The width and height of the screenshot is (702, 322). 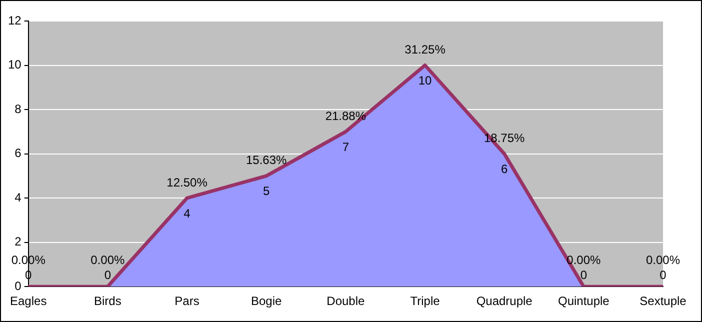 What do you see at coordinates (504, 301) in the screenshot?
I see `x-tick-label: Quadruple` at bounding box center [504, 301].